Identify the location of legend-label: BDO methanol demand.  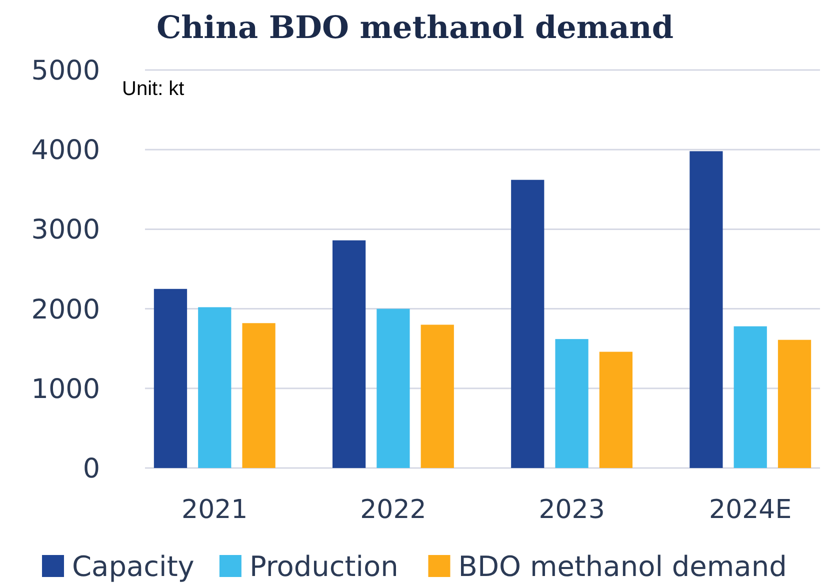
(622, 566).